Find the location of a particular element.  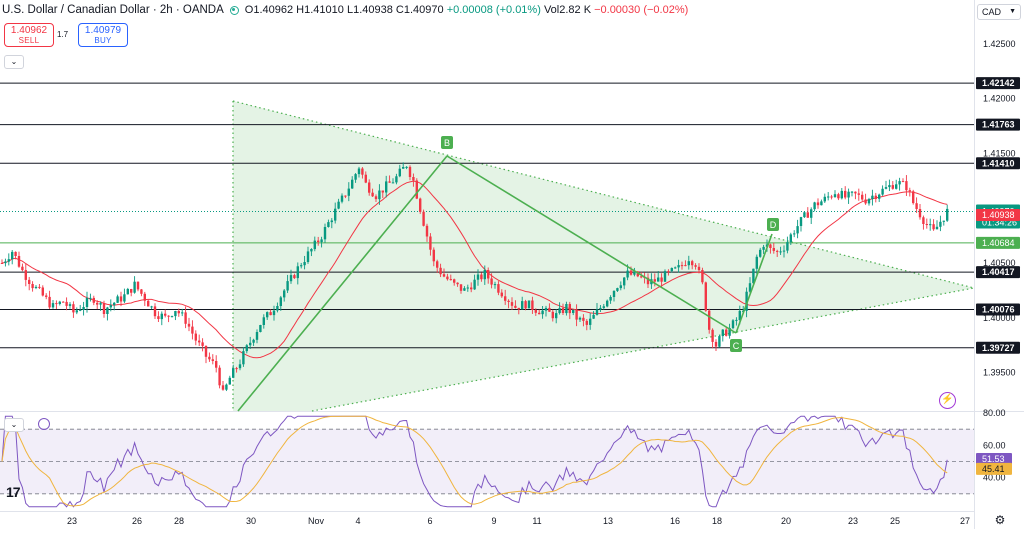

currency-selector: CAD ▼ is located at coordinates (999, 12).